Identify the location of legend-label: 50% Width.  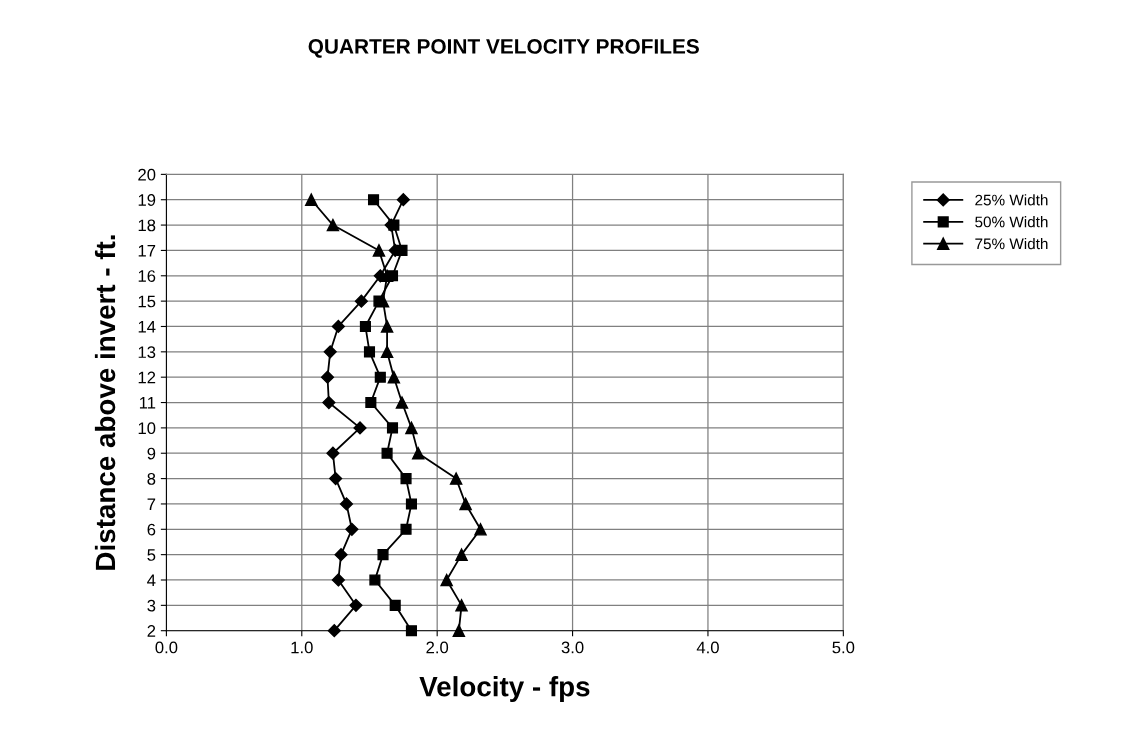
(1011, 222).